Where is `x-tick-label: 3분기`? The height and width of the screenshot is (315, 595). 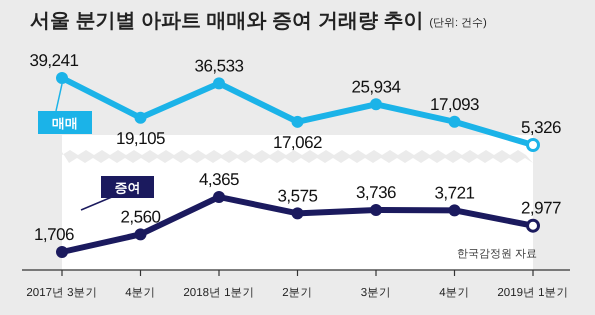 x-tick-label: 3분기 is located at coordinates (376, 293).